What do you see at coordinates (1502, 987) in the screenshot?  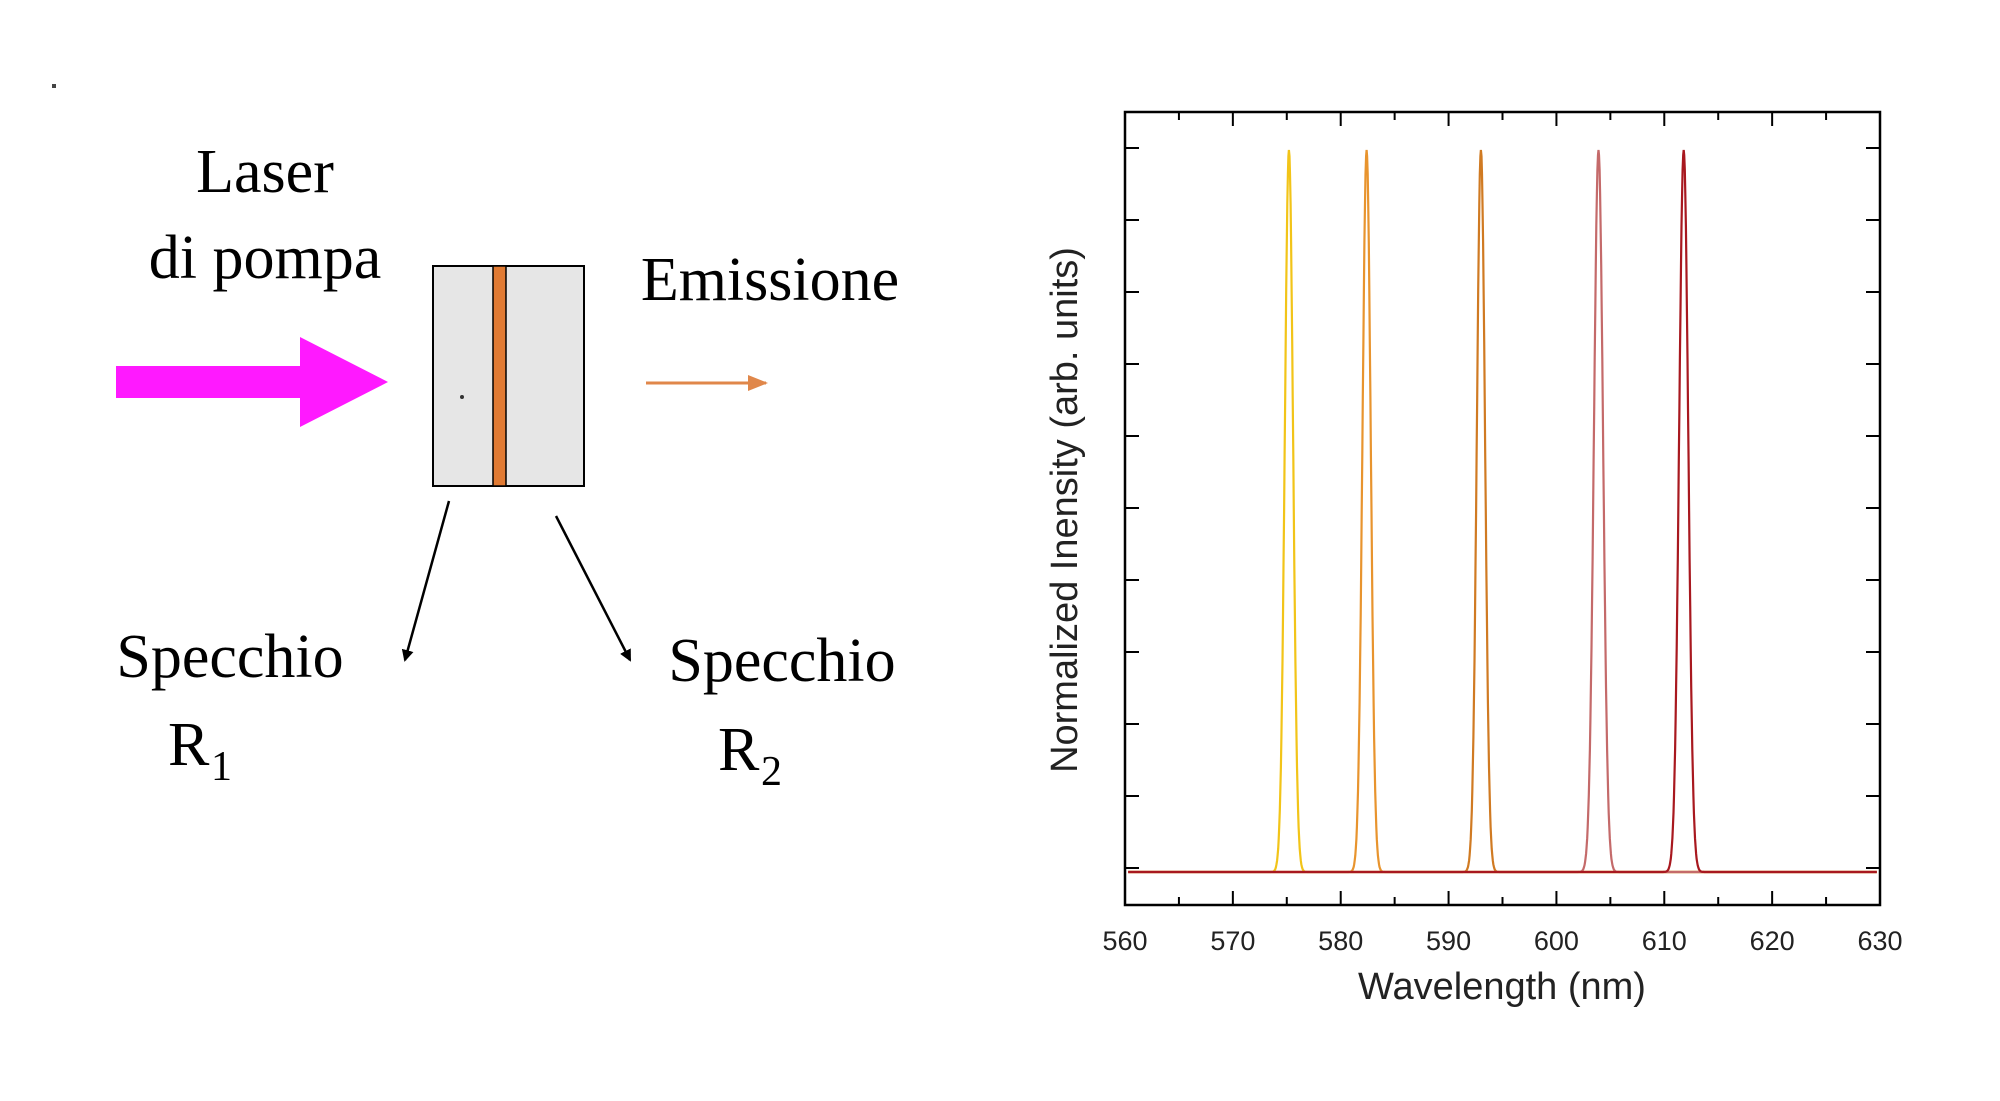 I see `x-axis-title: Wavelength (nm)` at bounding box center [1502, 987].